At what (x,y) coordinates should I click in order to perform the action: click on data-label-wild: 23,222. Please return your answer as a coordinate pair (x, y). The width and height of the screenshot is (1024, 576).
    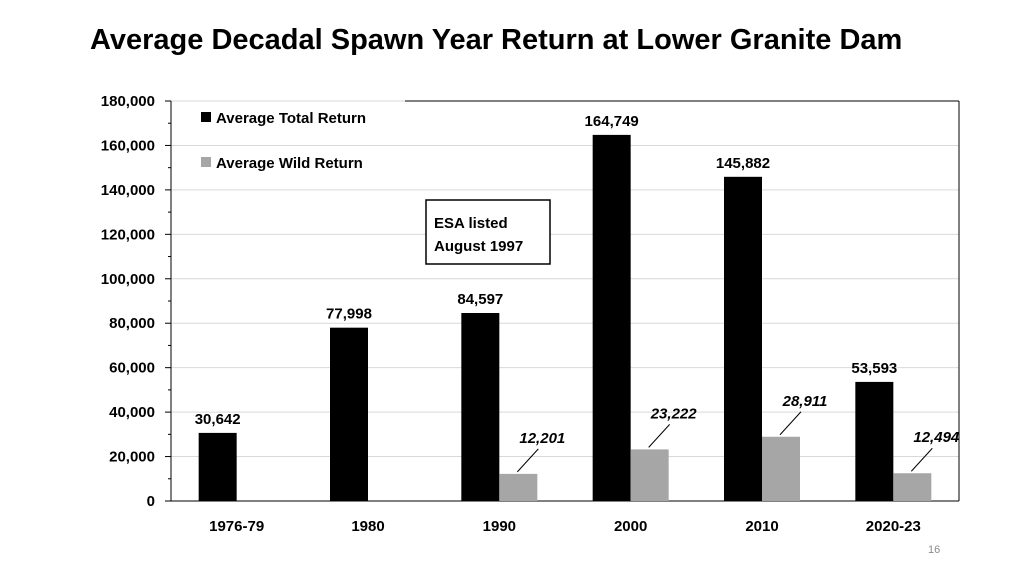
    Looking at the image, I should click on (674, 413).